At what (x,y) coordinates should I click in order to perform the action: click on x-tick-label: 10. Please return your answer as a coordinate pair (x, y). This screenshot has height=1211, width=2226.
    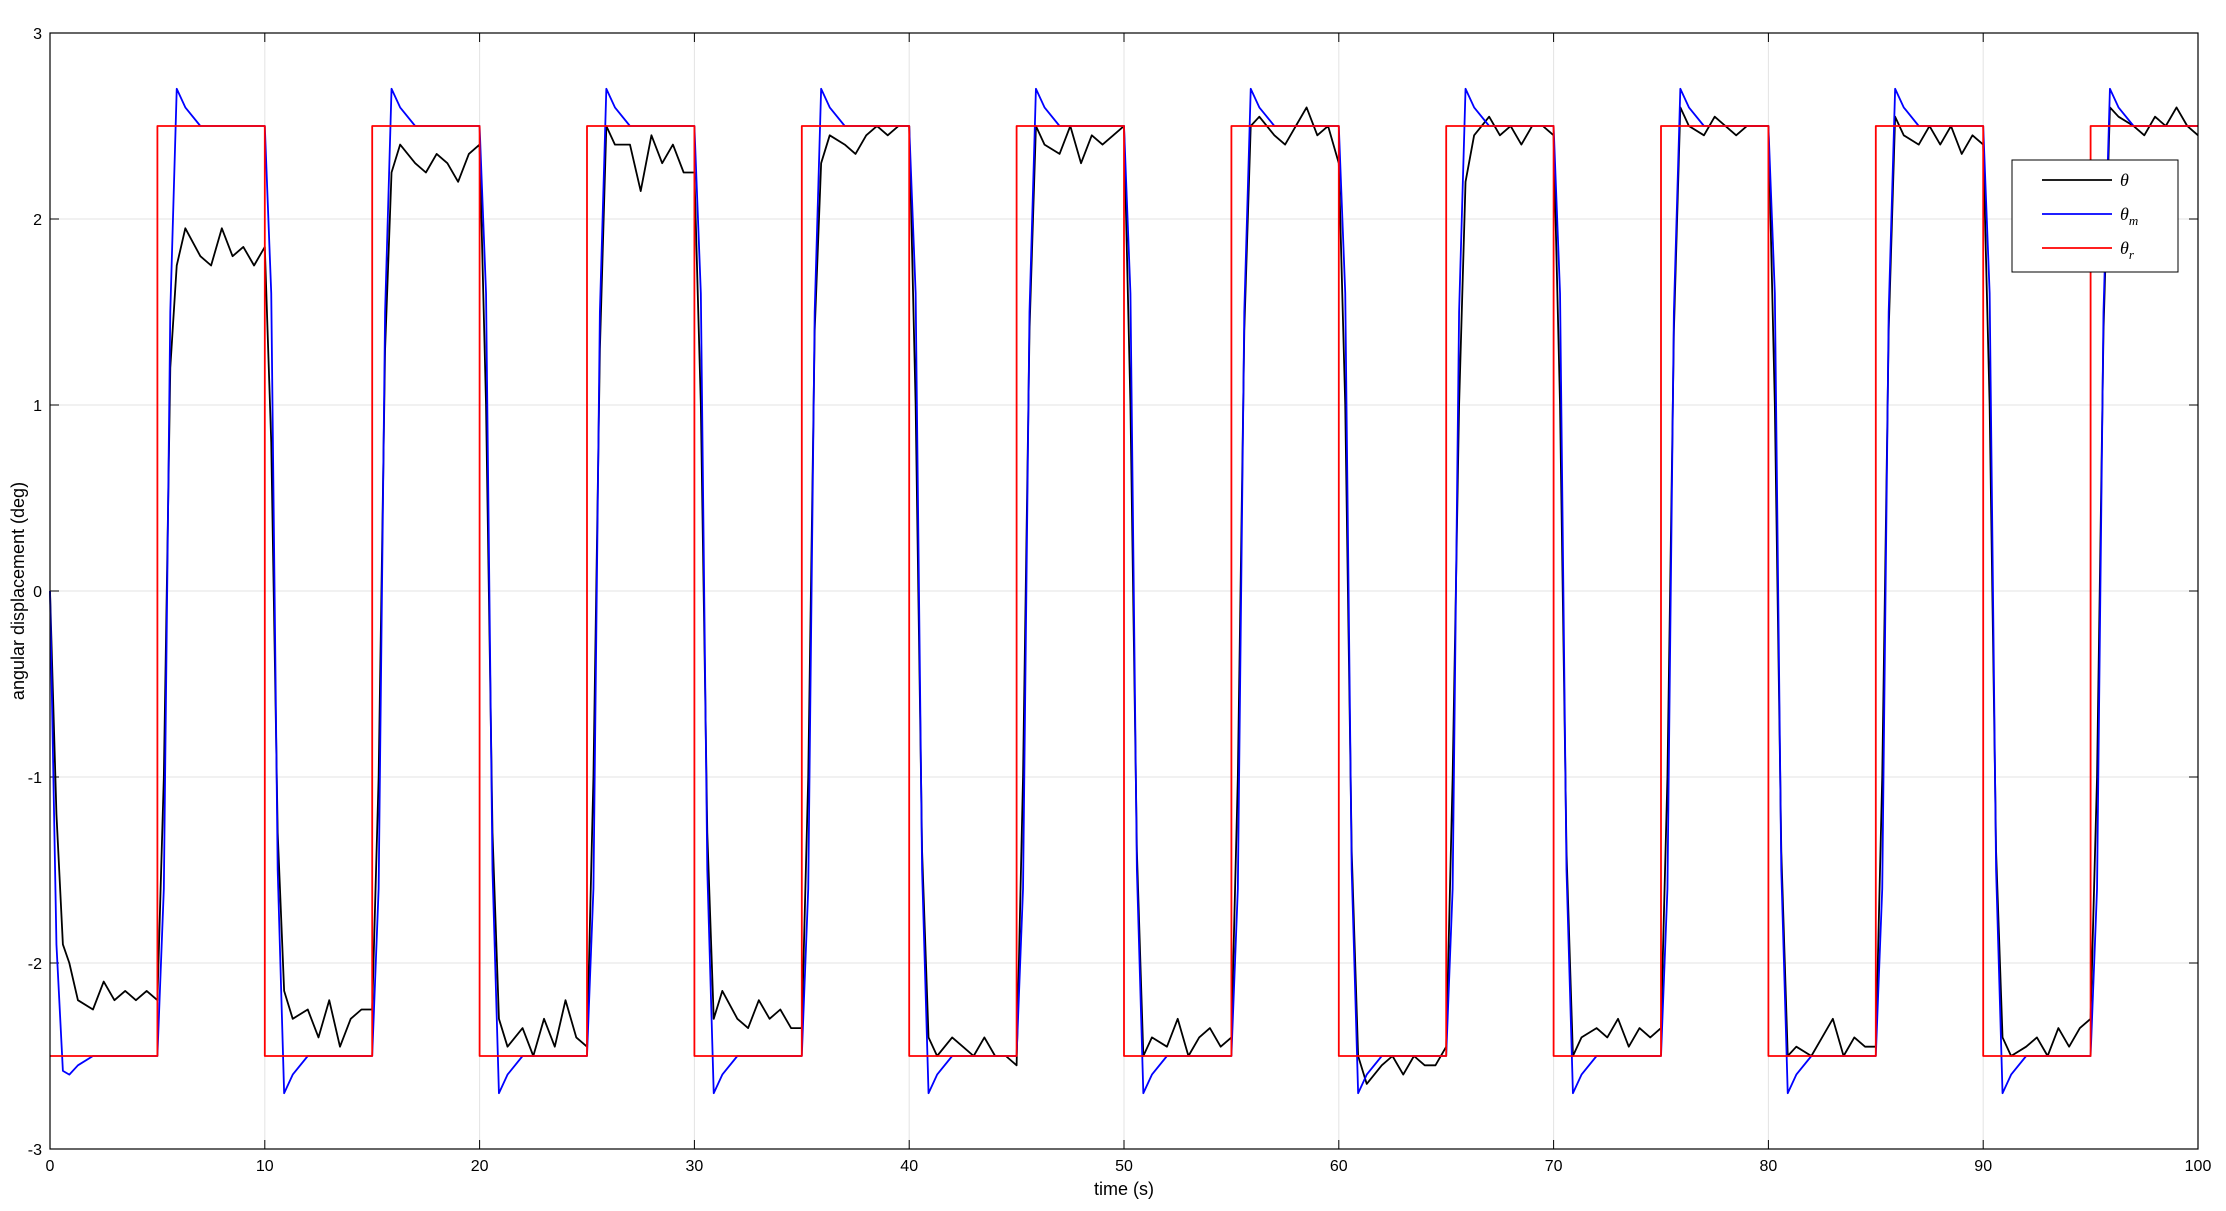
    Looking at the image, I should click on (265, 1166).